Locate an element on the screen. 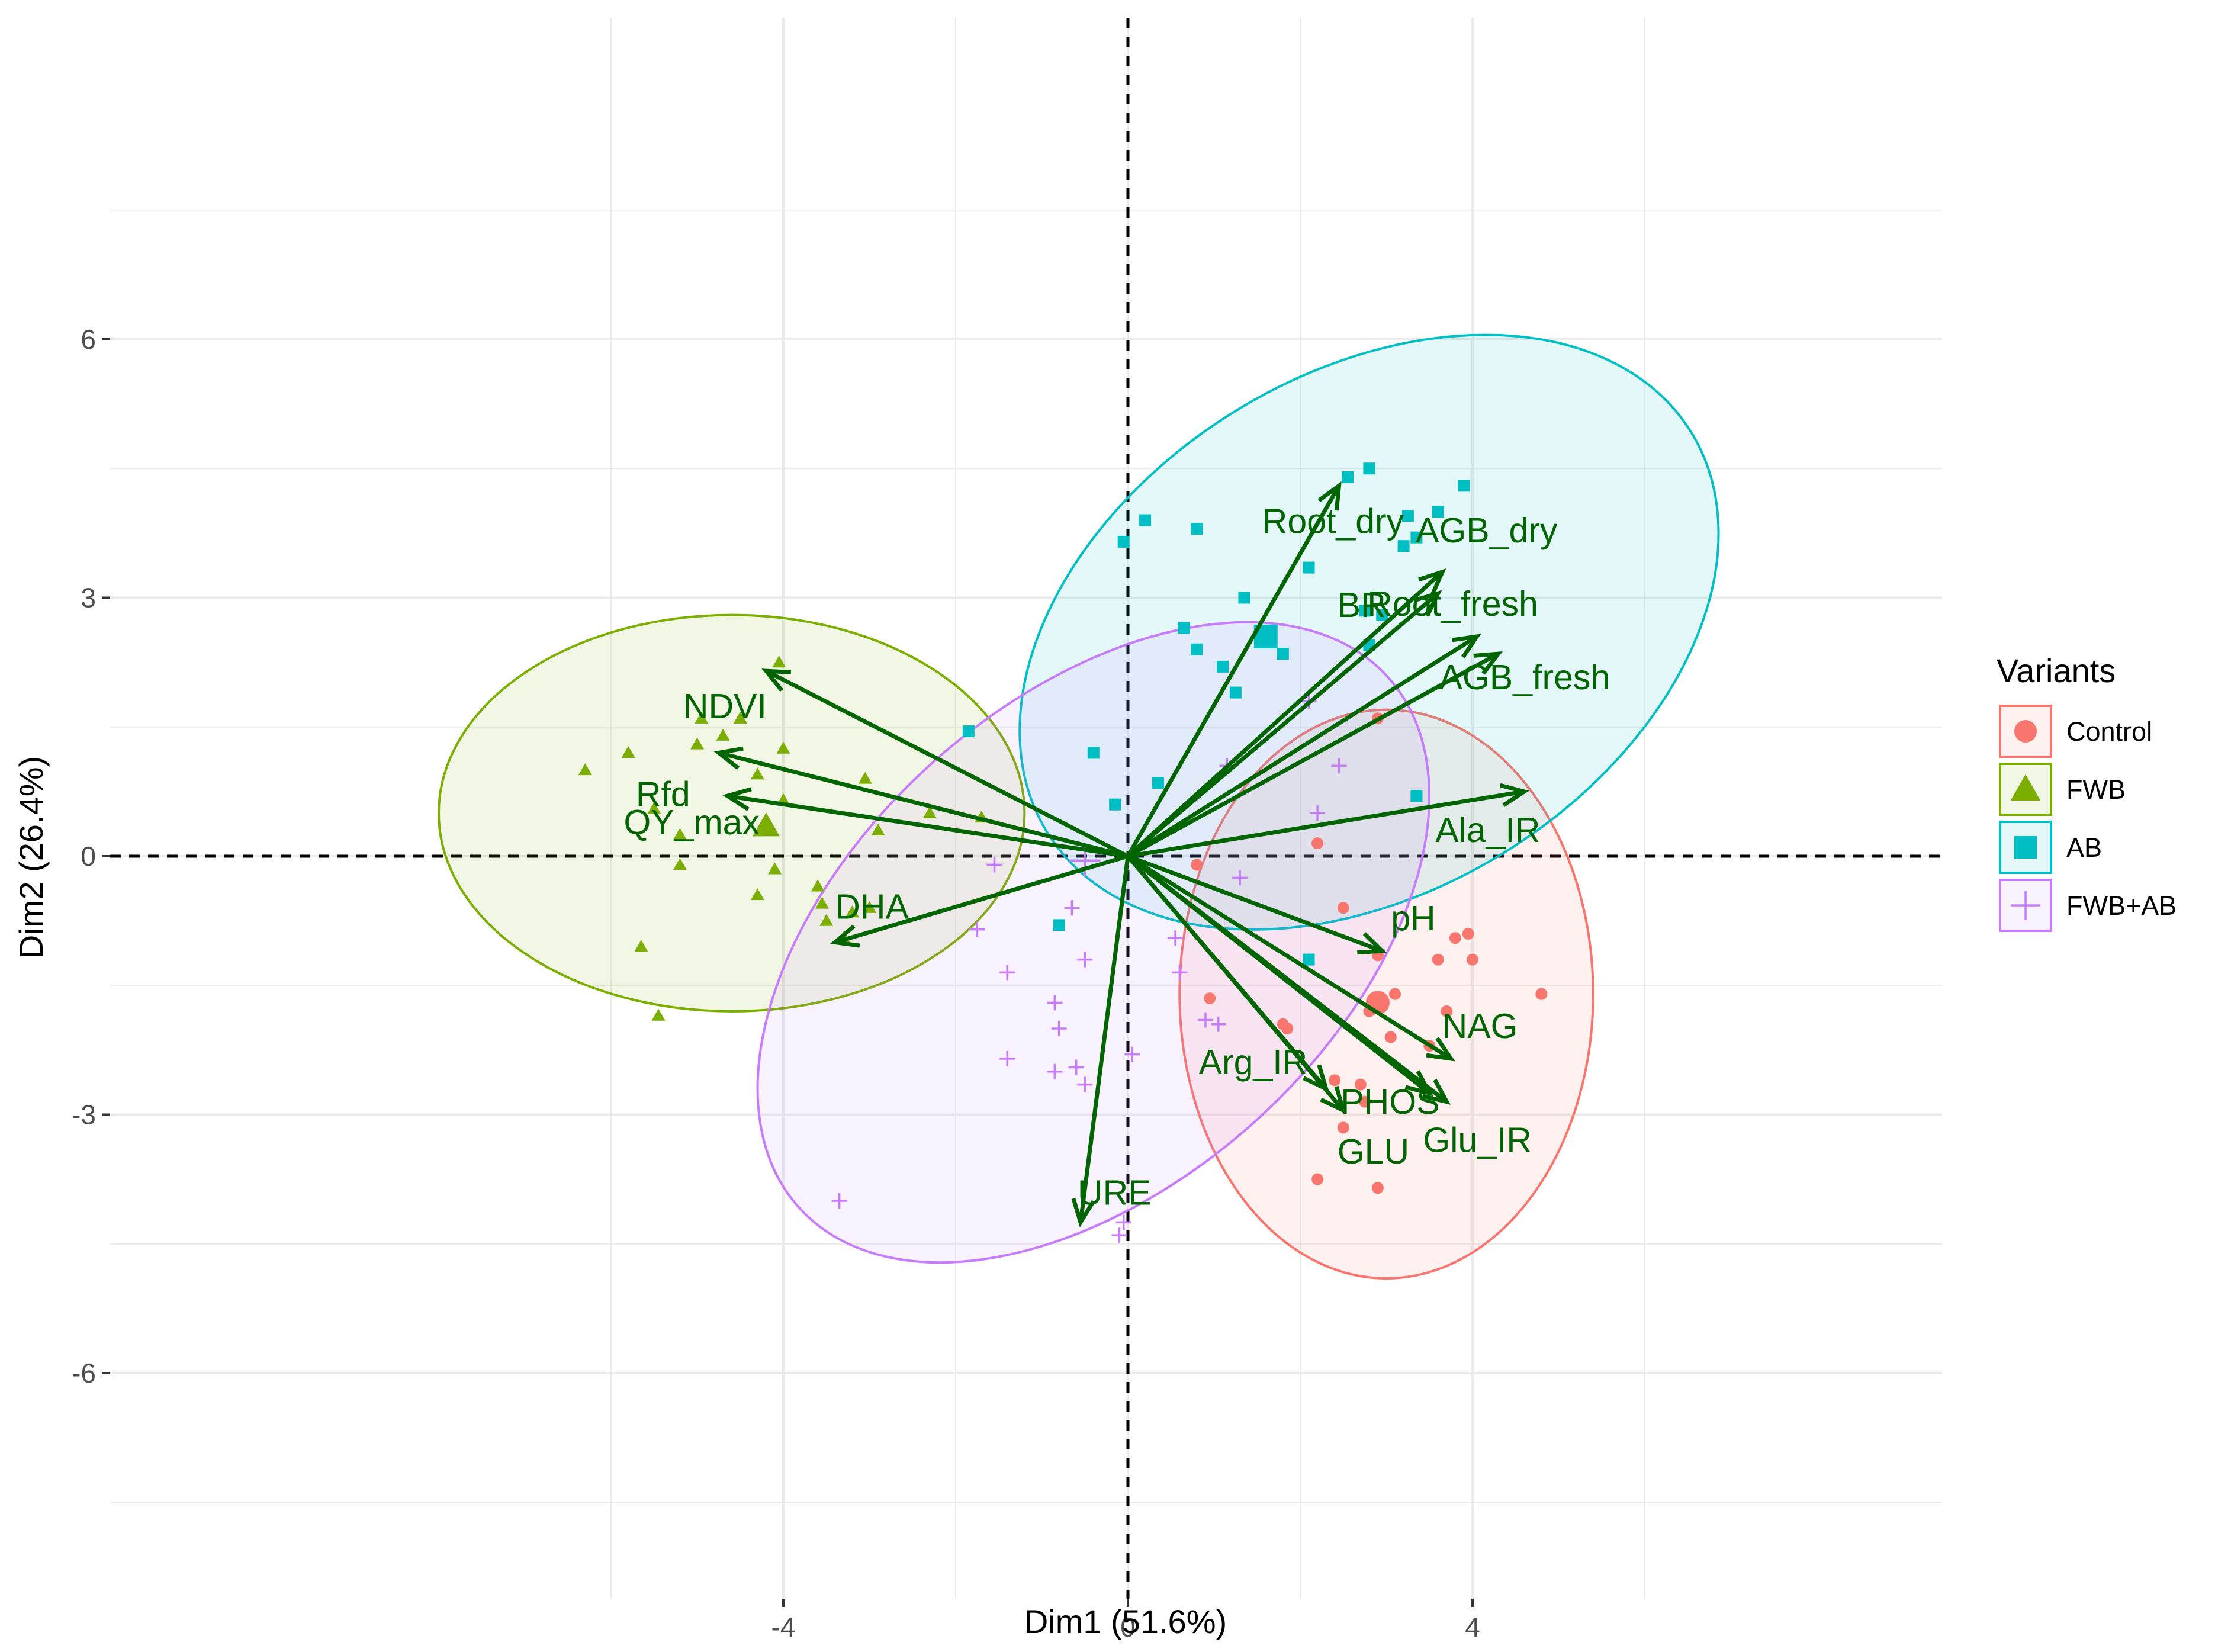 The height and width of the screenshot is (1652, 2215). ellipse-control is located at coordinates (1386, 994).